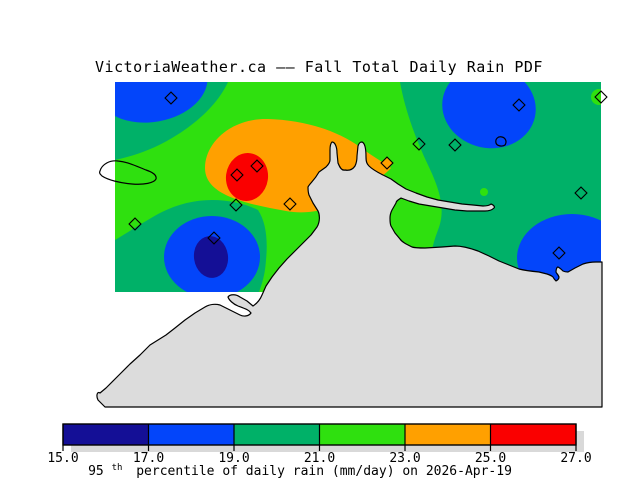  What do you see at coordinates (148, 458) in the screenshot?
I see `tick-label-17: 17.0` at bounding box center [148, 458].